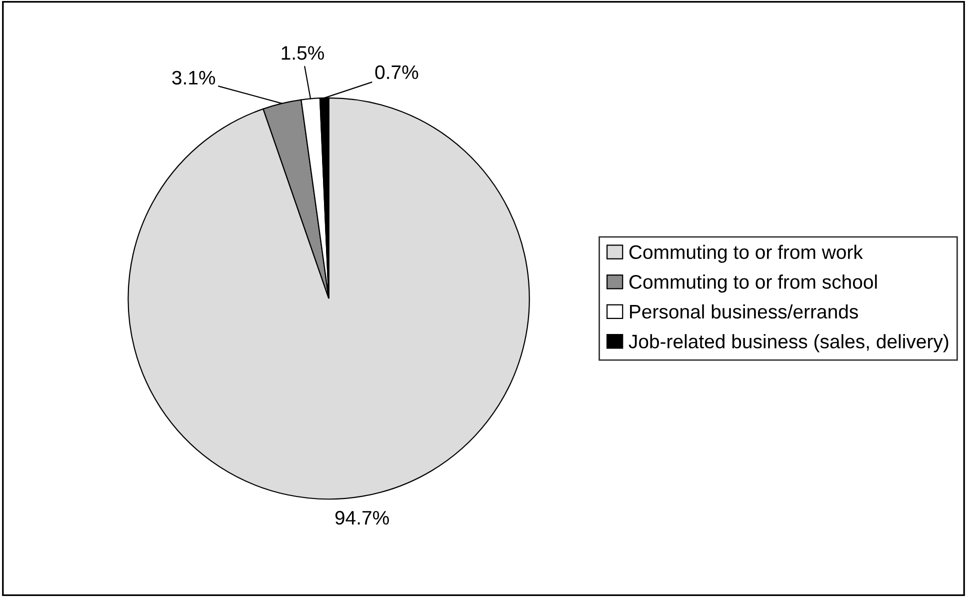 The image size is (967, 597). Describe the element at coordinates (396, 72) in the screenshot. I see `data-label: 0.7%` at that location.